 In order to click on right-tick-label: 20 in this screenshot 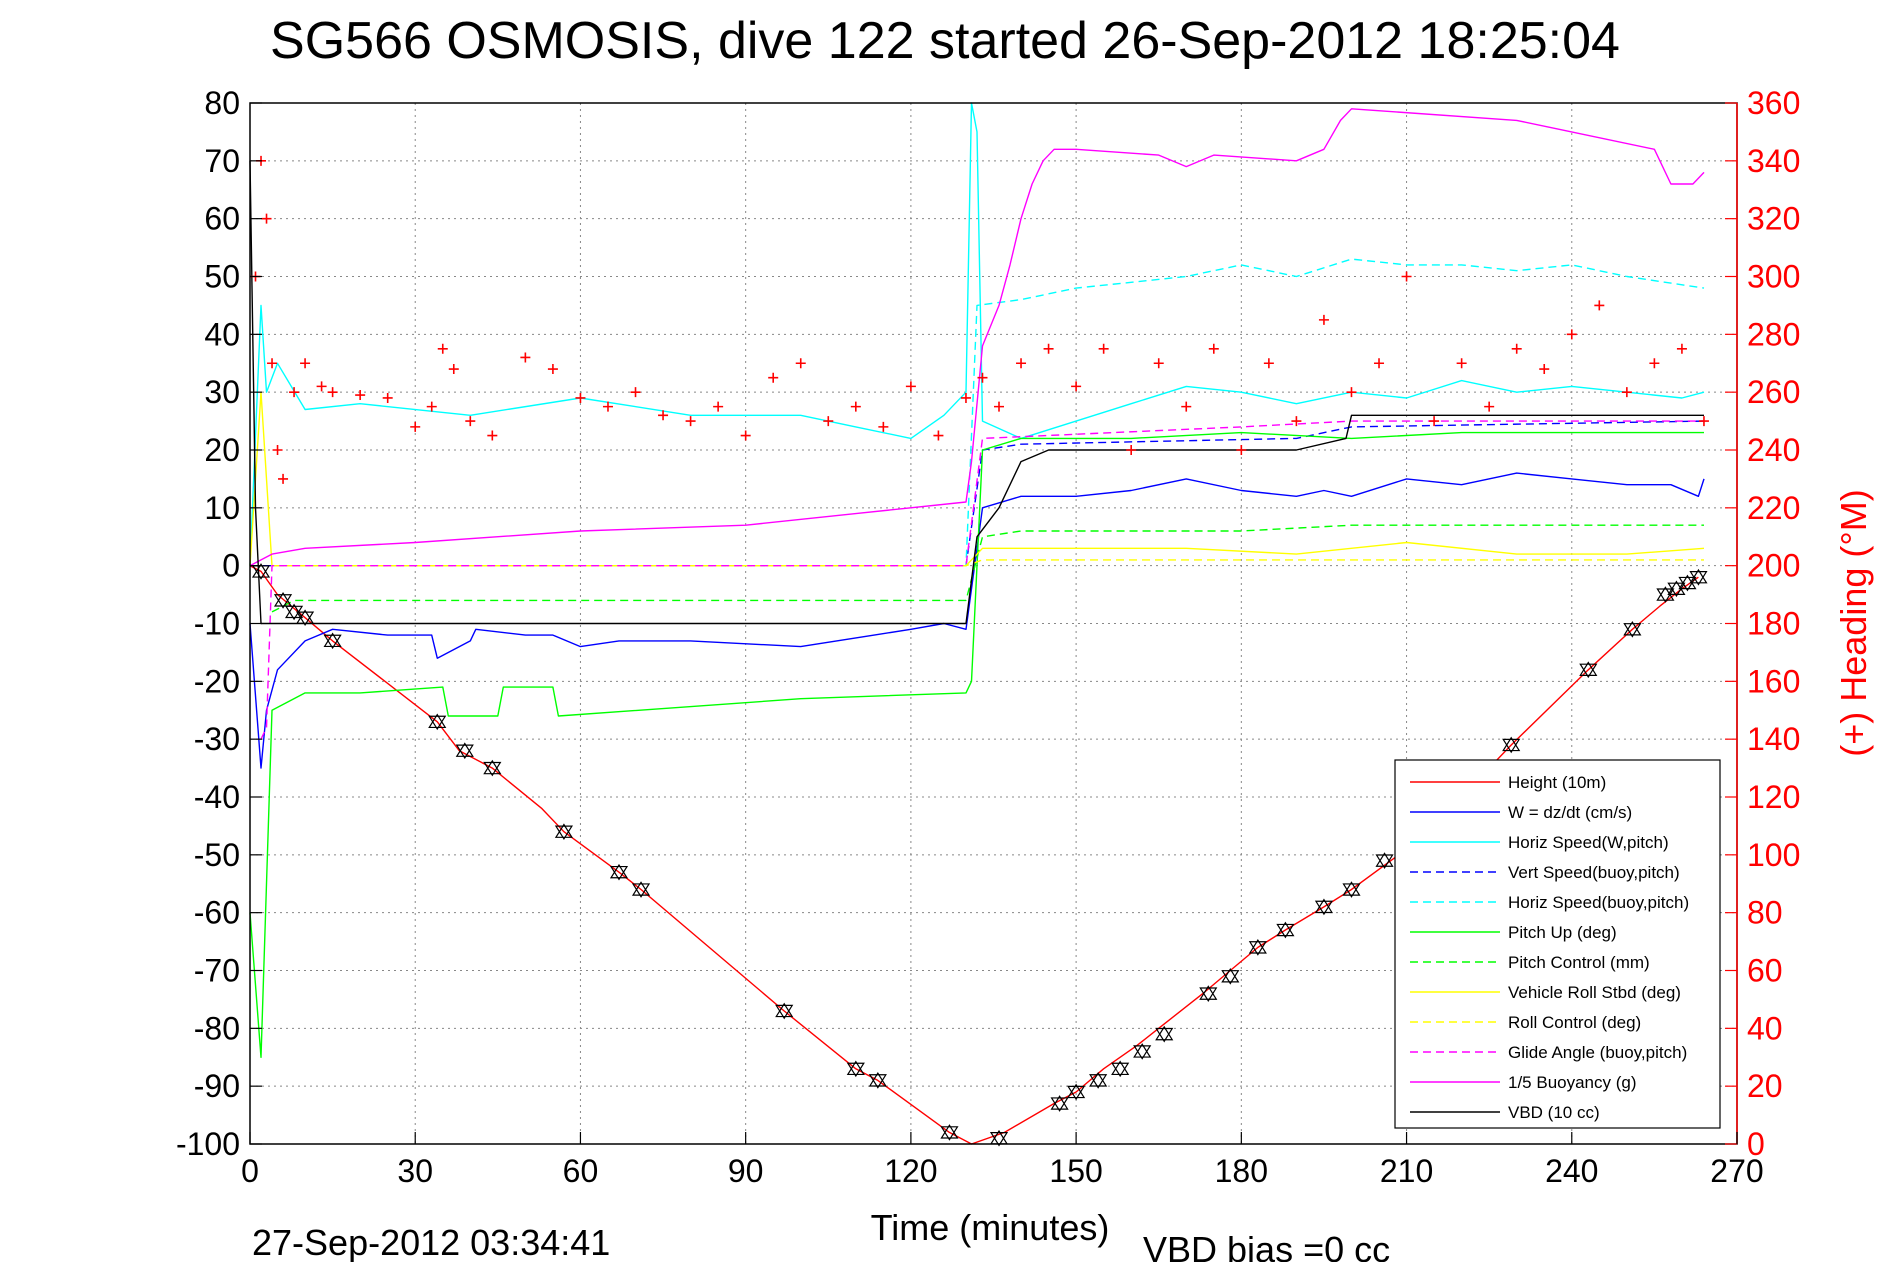, I will do `click(1765, 1086)`.